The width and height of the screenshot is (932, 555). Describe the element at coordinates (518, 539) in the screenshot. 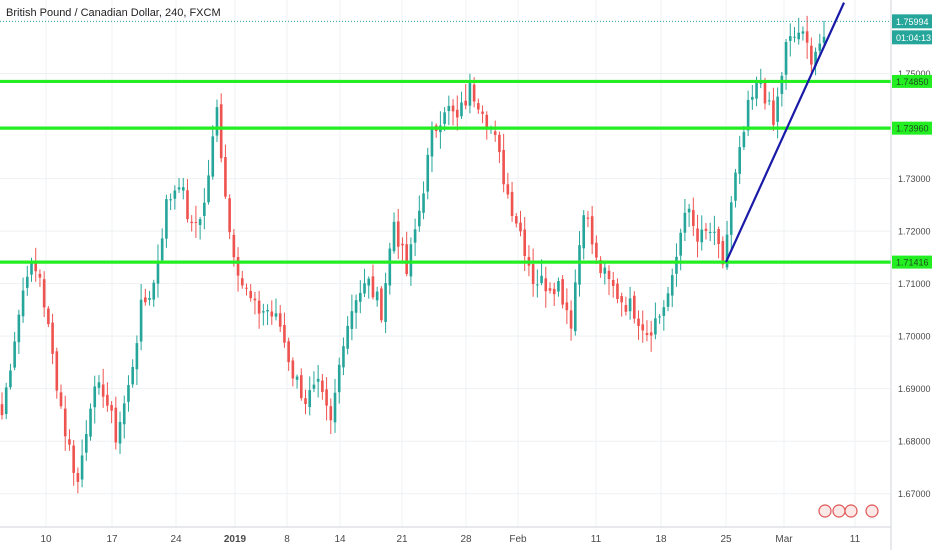

I see `x-tick-label: Feb` at that location.